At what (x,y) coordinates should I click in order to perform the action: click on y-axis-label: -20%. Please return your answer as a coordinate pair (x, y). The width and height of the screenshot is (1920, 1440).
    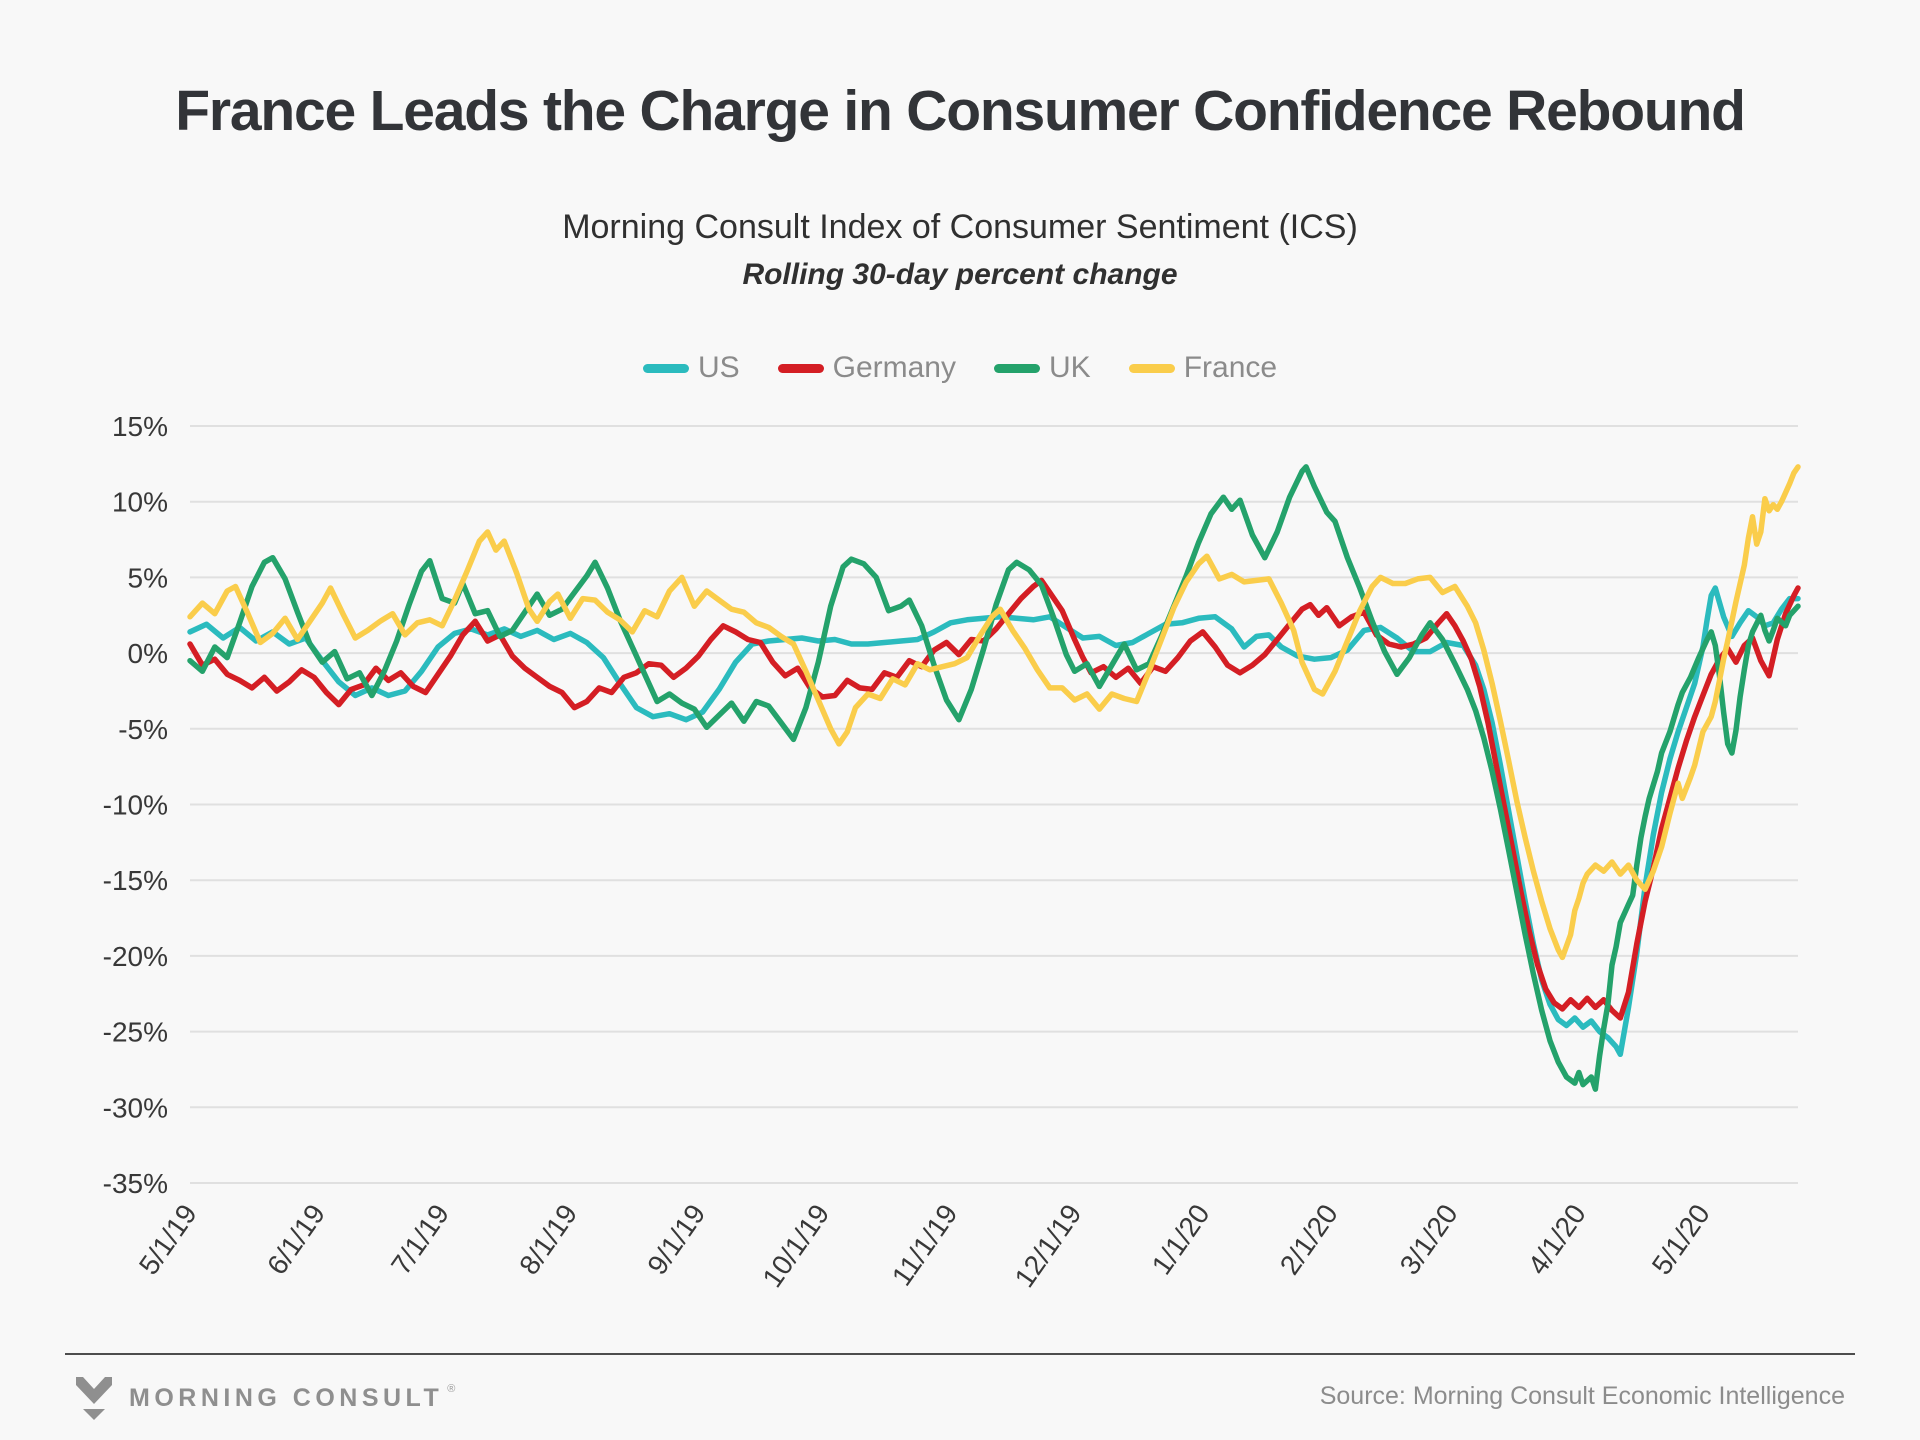
    Looking at the image, I should click on (135, 956).